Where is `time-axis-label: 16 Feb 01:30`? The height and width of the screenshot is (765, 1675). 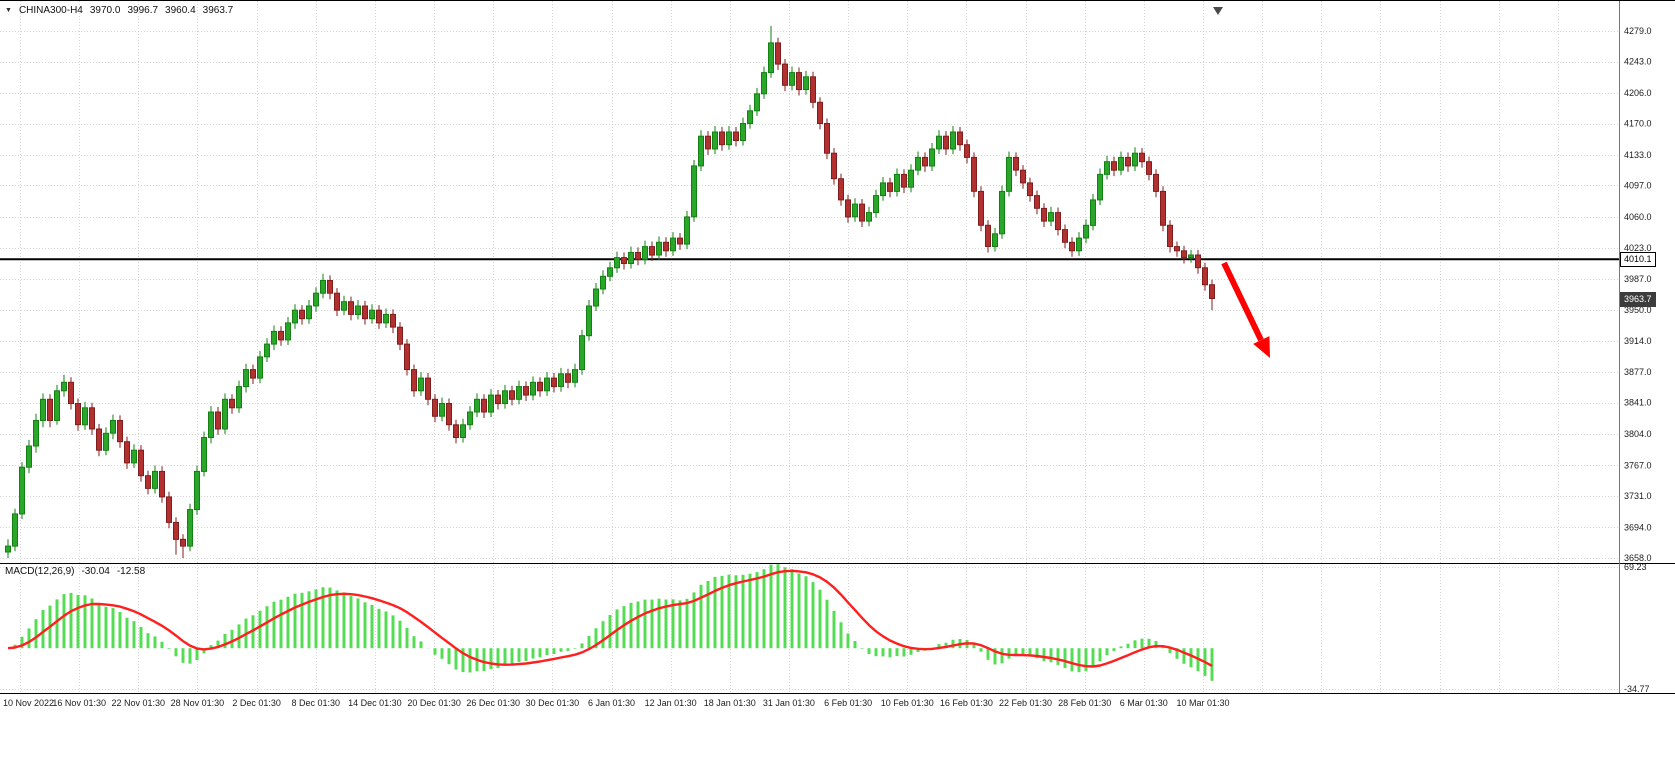 time-axis-label: 16 Feb 01:30 is located at coordinates (966, 703).